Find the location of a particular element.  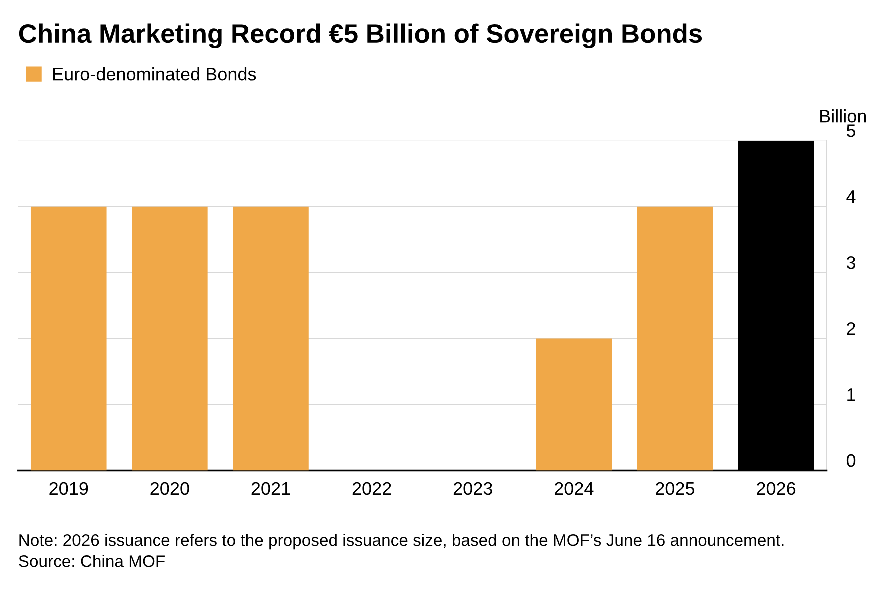

y-axis-title: Billion is located at coordinates (843, 116).